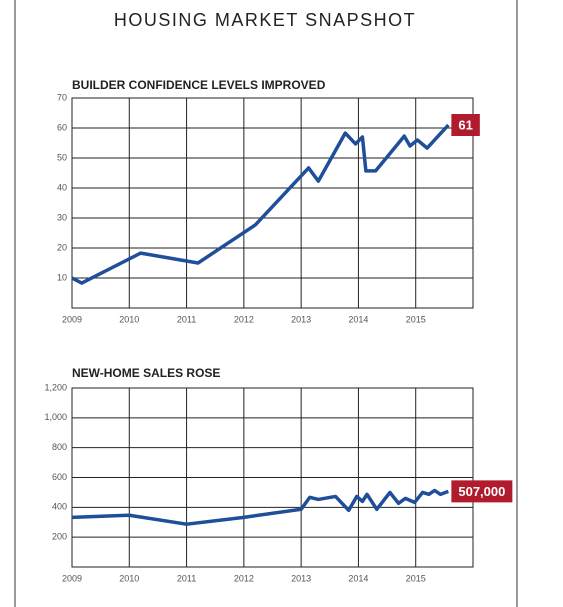 The height and width of the screenshot is (607, 563). Describe the element at coordinates (62, 247) in the screenshot. I see `y-tick-label: 20` at that location.